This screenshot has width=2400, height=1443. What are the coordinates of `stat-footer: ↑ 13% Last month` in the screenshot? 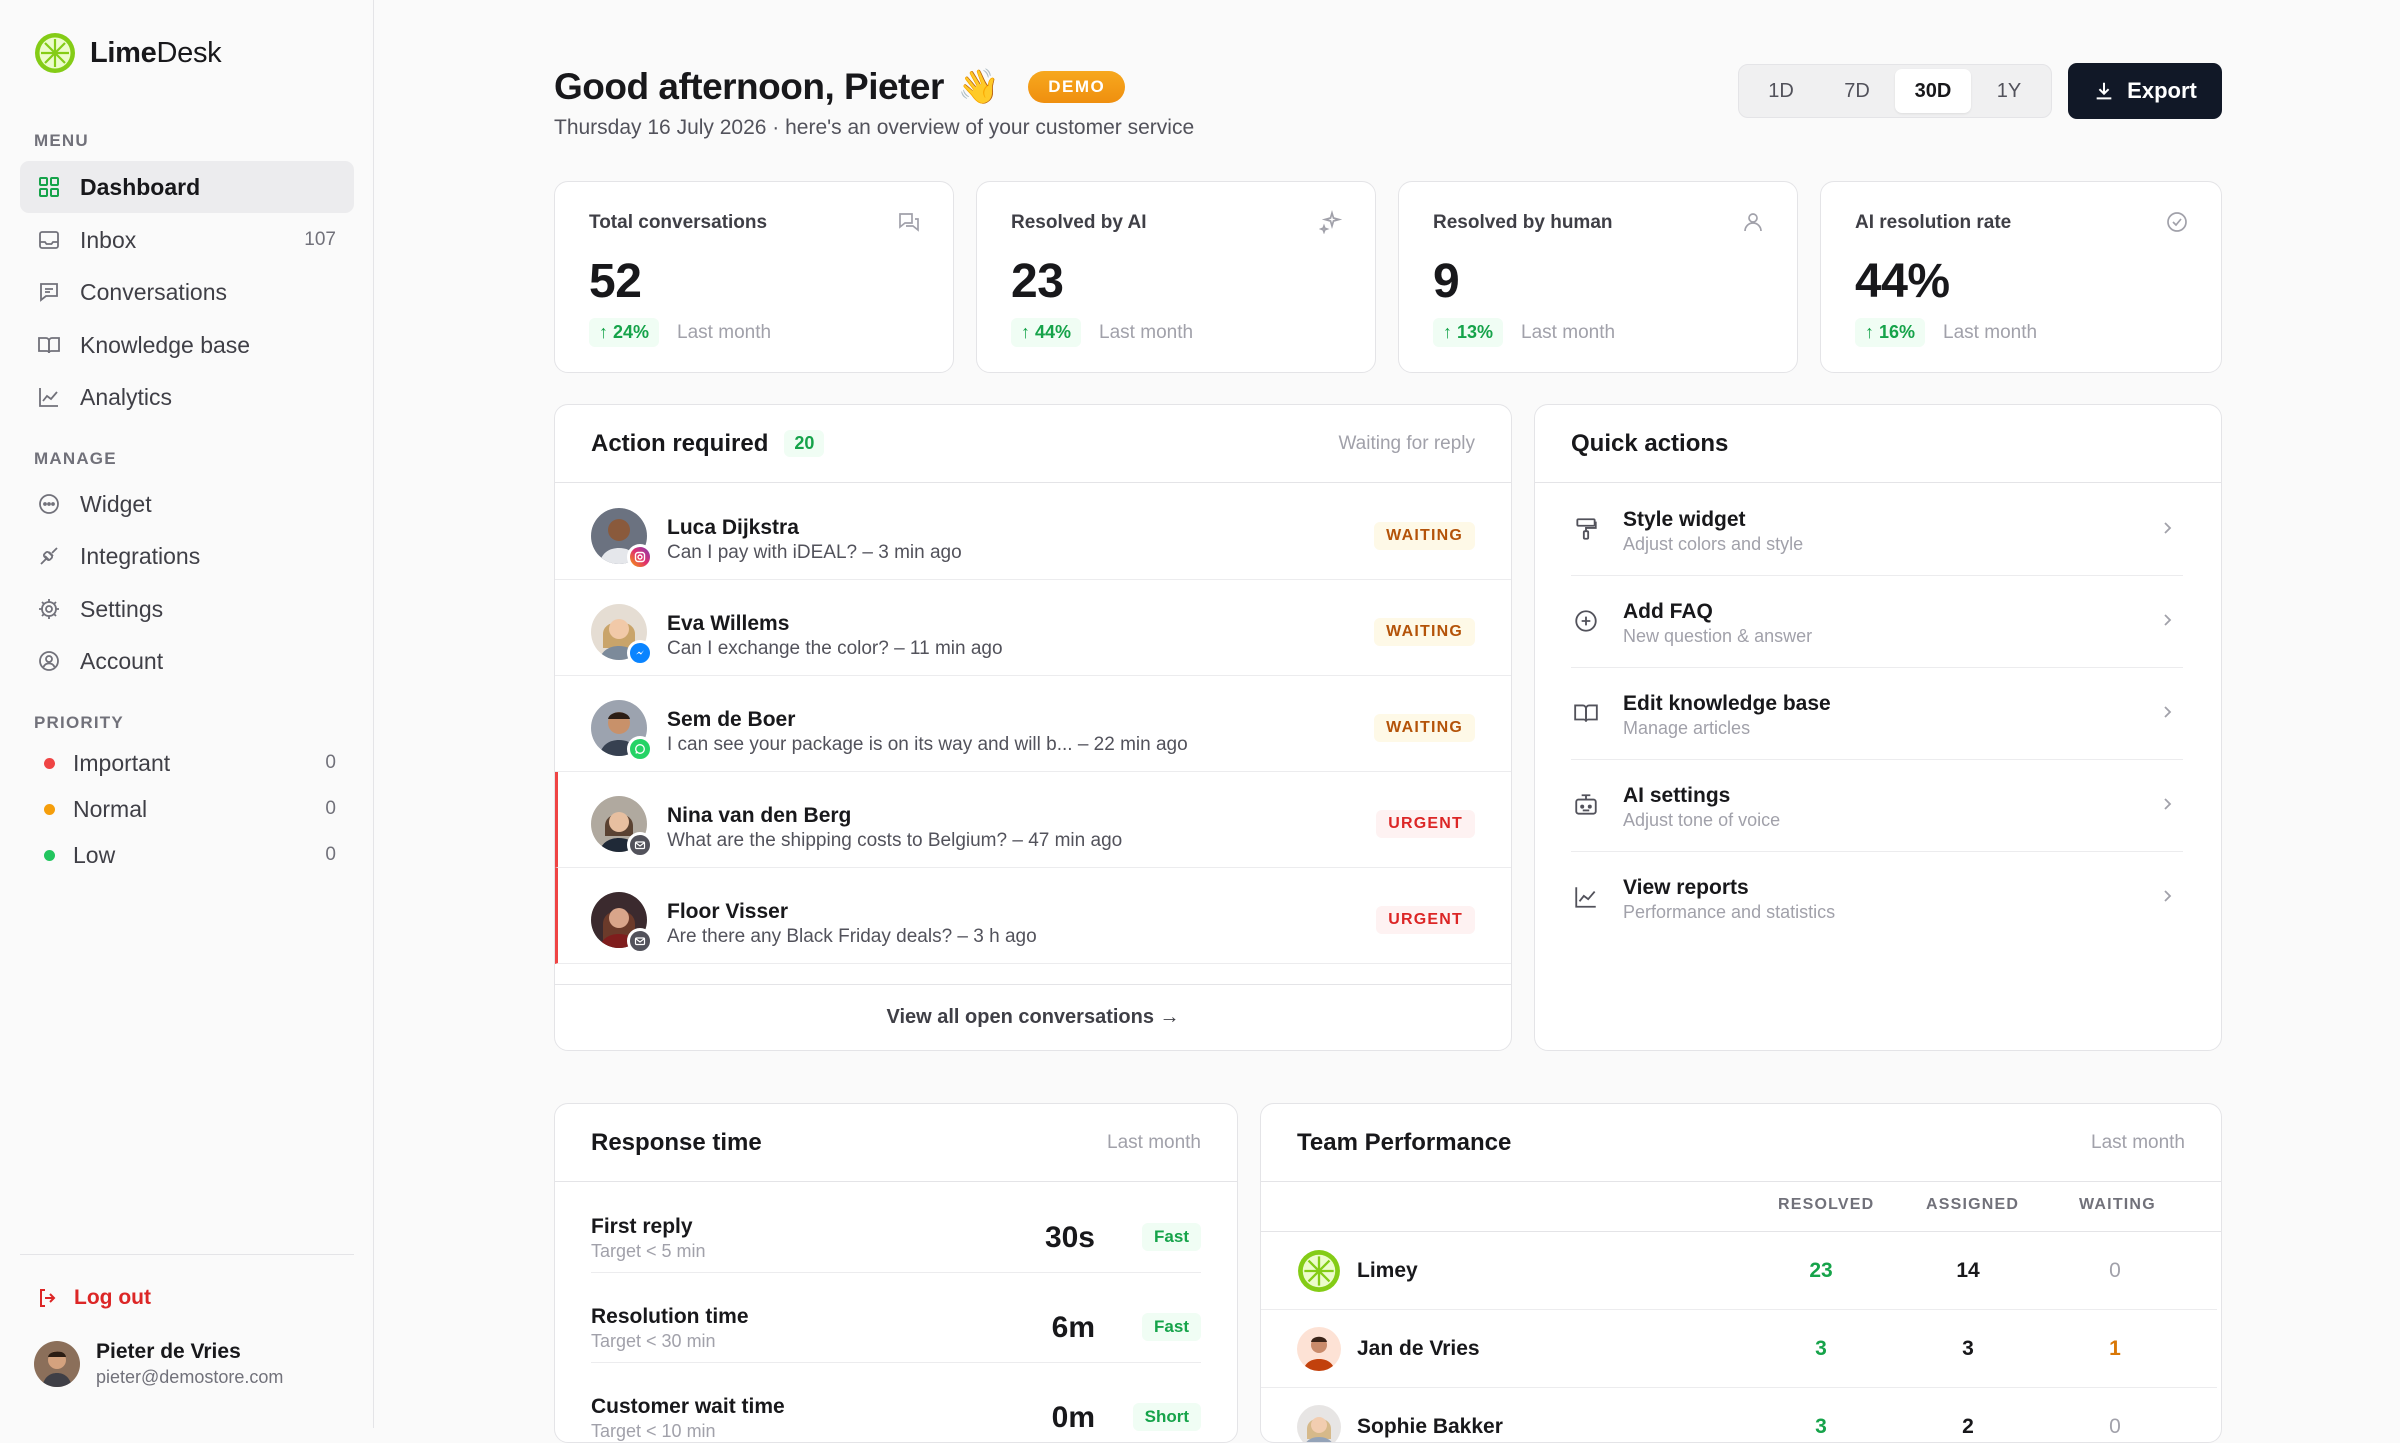 It's located at (1524, 332).